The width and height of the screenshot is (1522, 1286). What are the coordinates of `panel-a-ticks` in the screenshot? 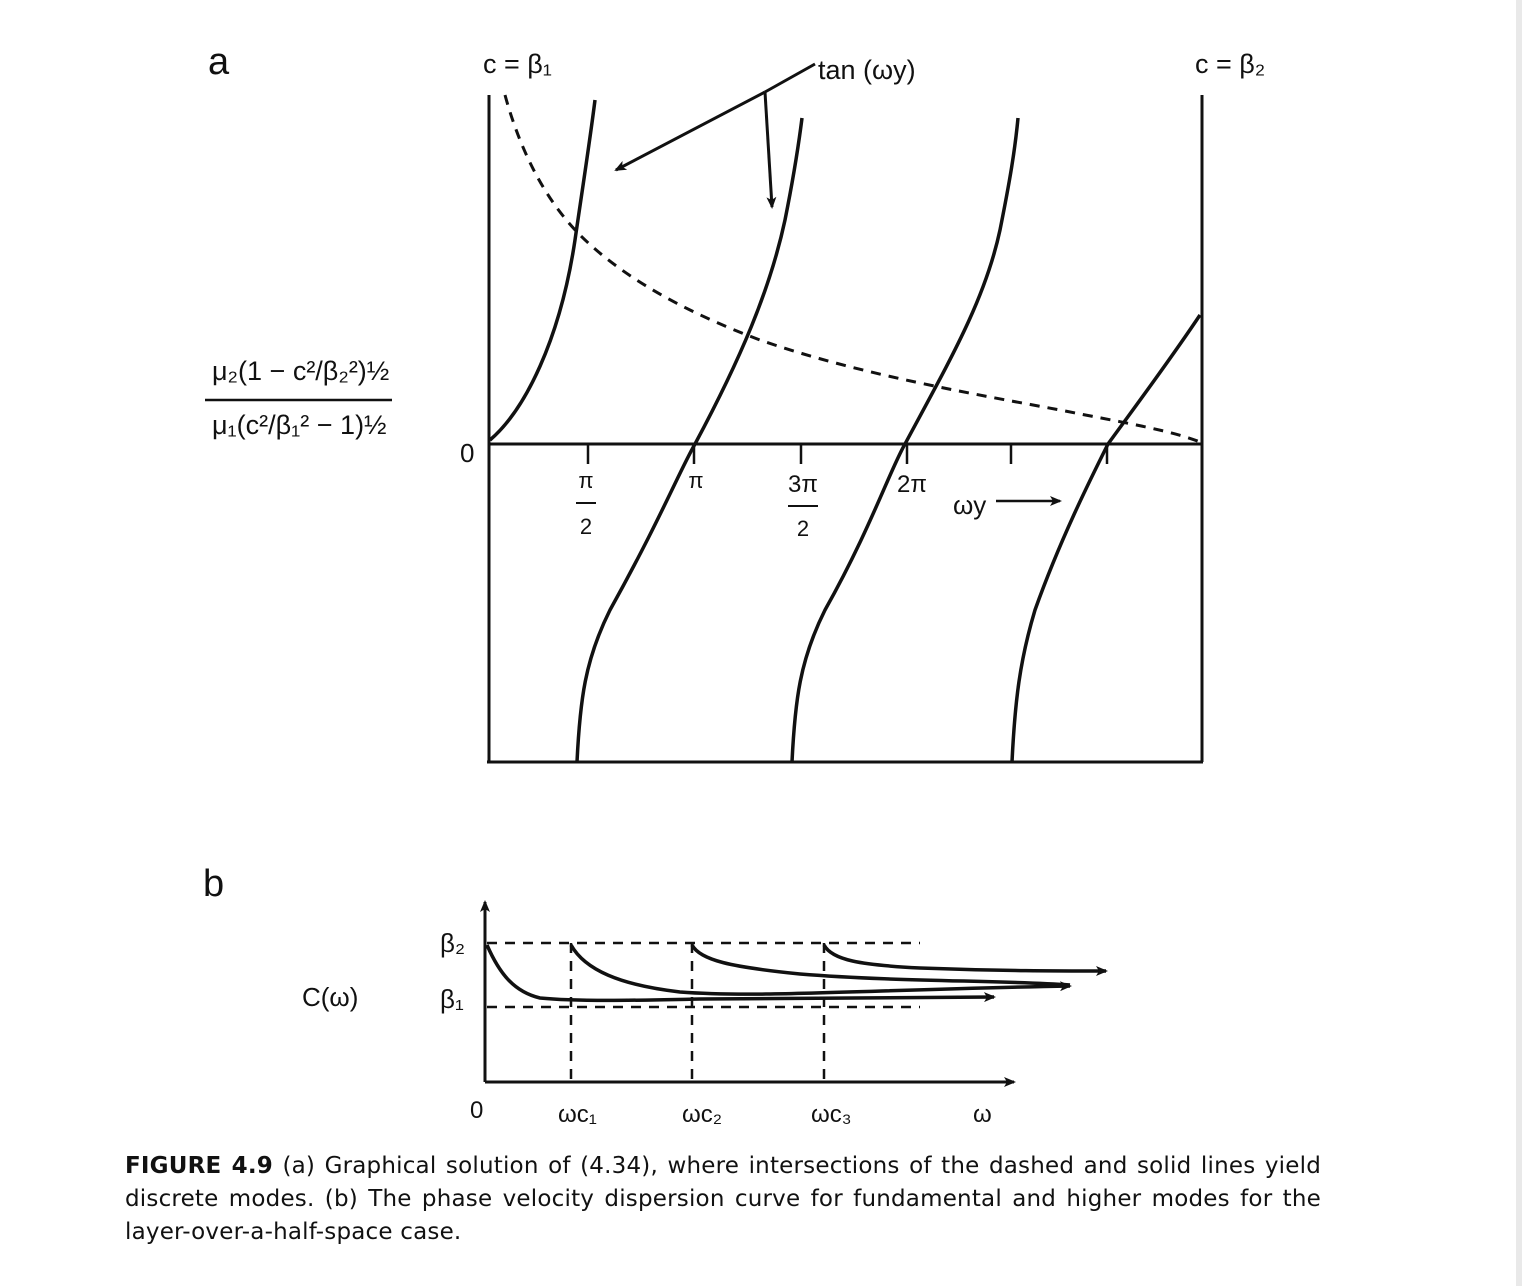 It's located at (847, 454).